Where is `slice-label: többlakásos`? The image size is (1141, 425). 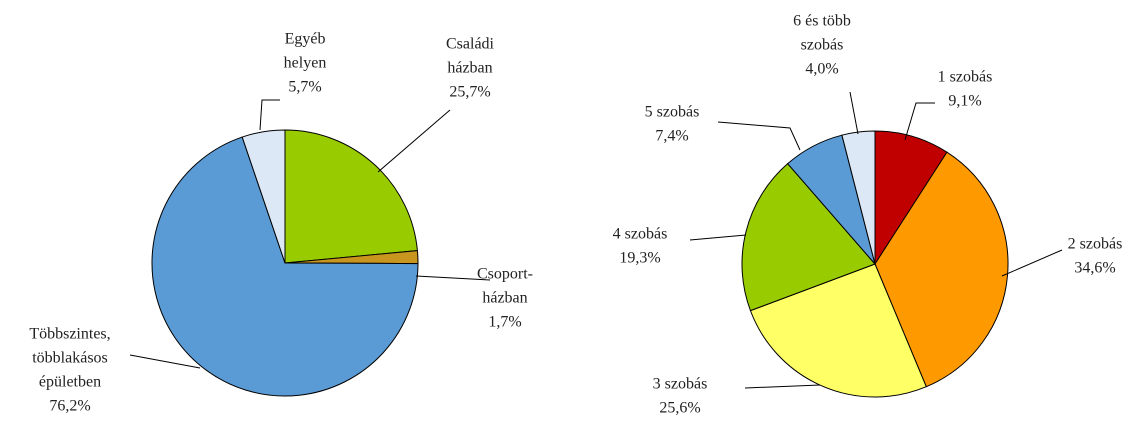 slice-label: többlakásos is located at coordinates (70, 358).